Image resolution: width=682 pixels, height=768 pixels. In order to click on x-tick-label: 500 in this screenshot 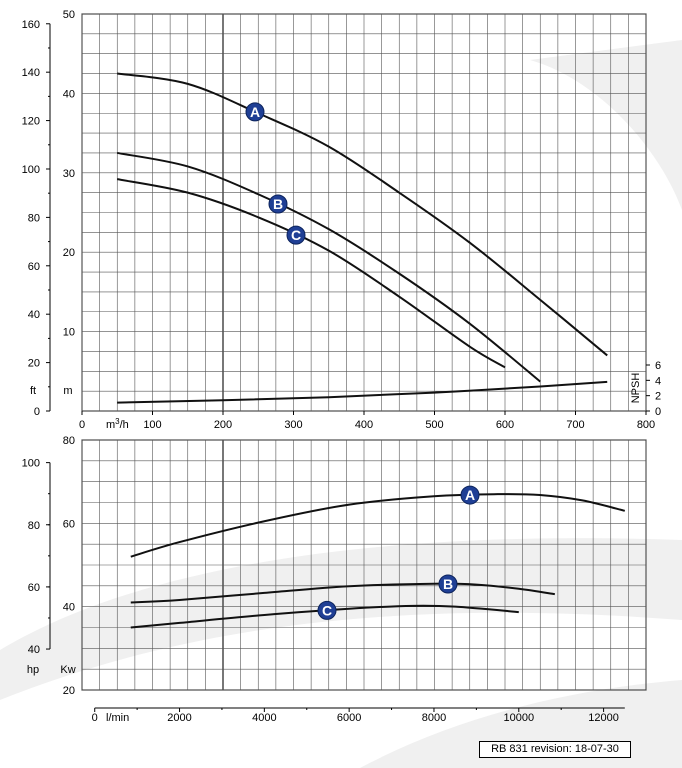, I will do `click(434, 425)`.